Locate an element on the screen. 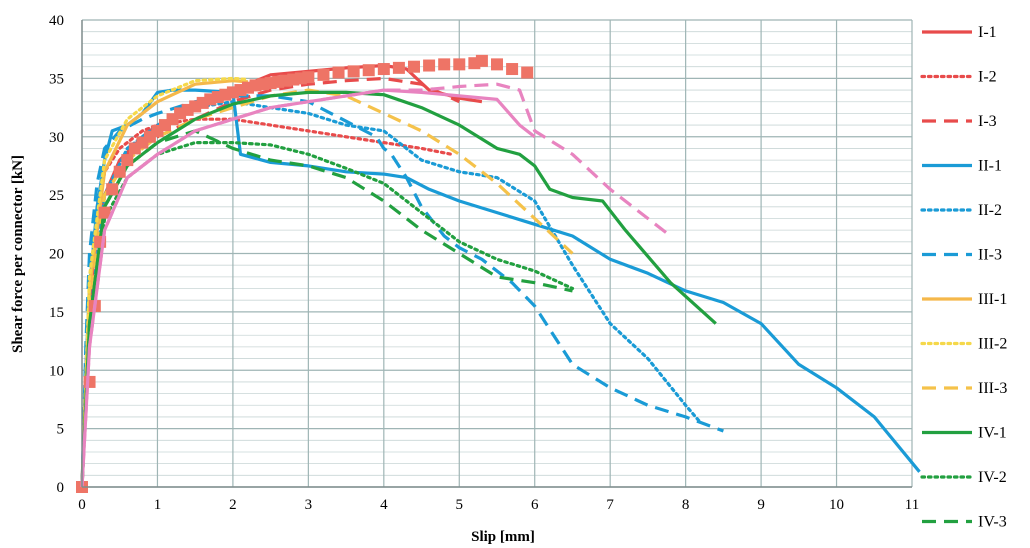  y-tick-label: 30 is located at coordinates (56, 138).